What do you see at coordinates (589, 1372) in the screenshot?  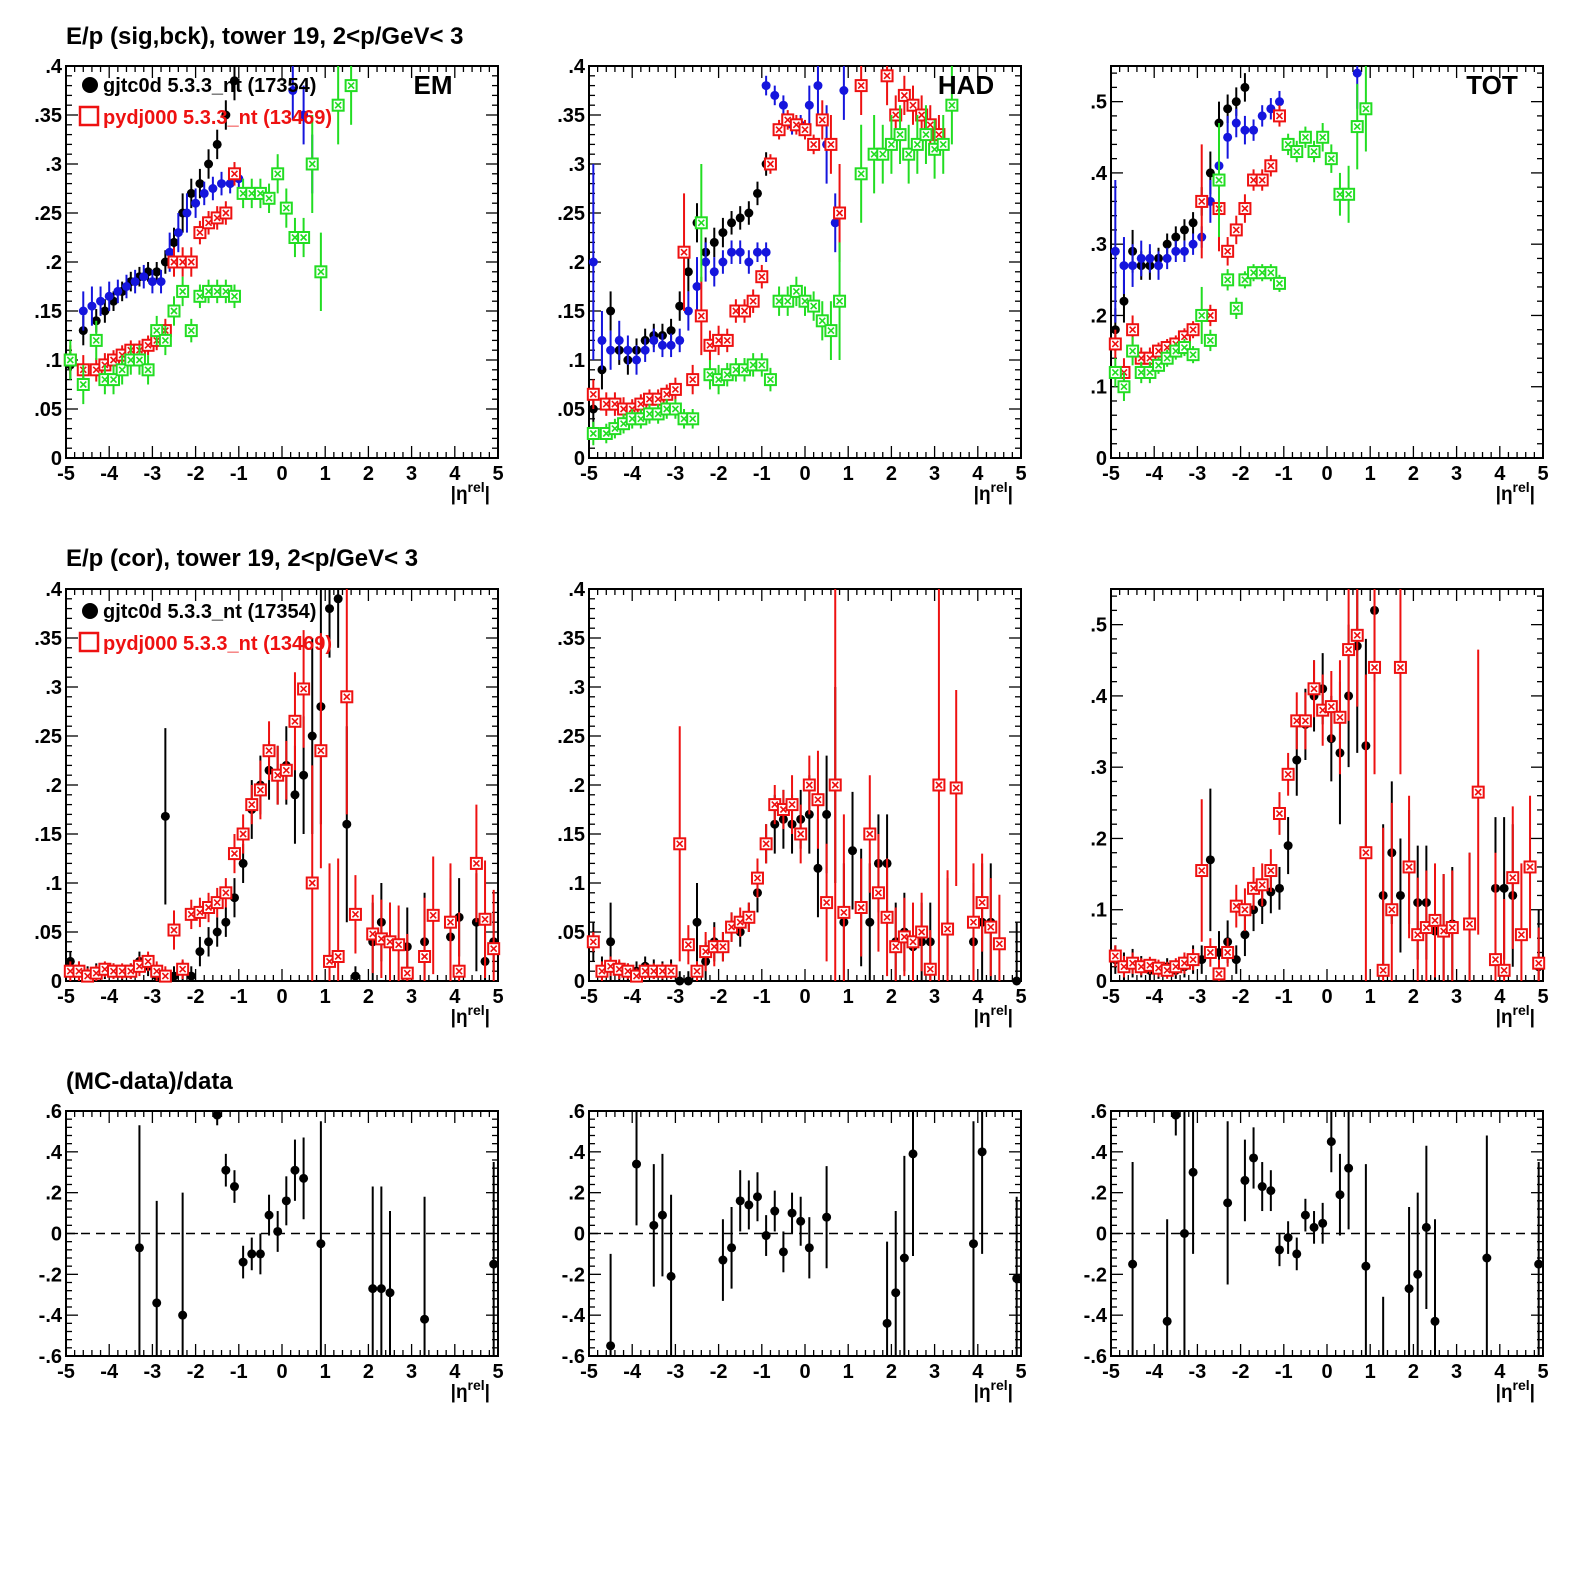 I see `x-tick-label: -5` at bounding box center [589, 1372].